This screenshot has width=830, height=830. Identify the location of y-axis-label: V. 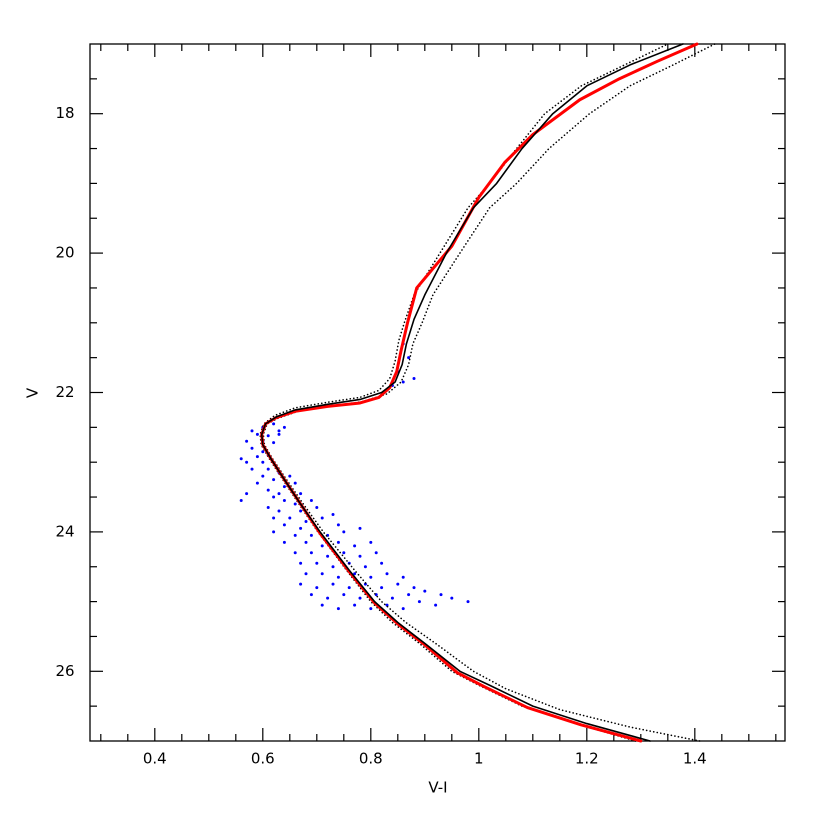
(33, 392).